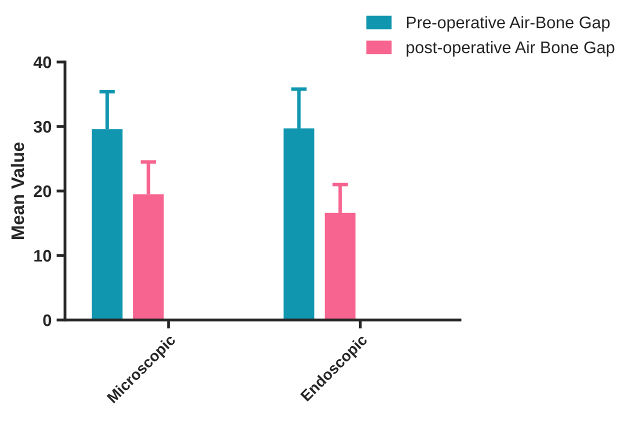 This screenshot has height=425, width=630. I want to click on legend-label: Pre-operative Air-Bone Gap, so click(508, 24).